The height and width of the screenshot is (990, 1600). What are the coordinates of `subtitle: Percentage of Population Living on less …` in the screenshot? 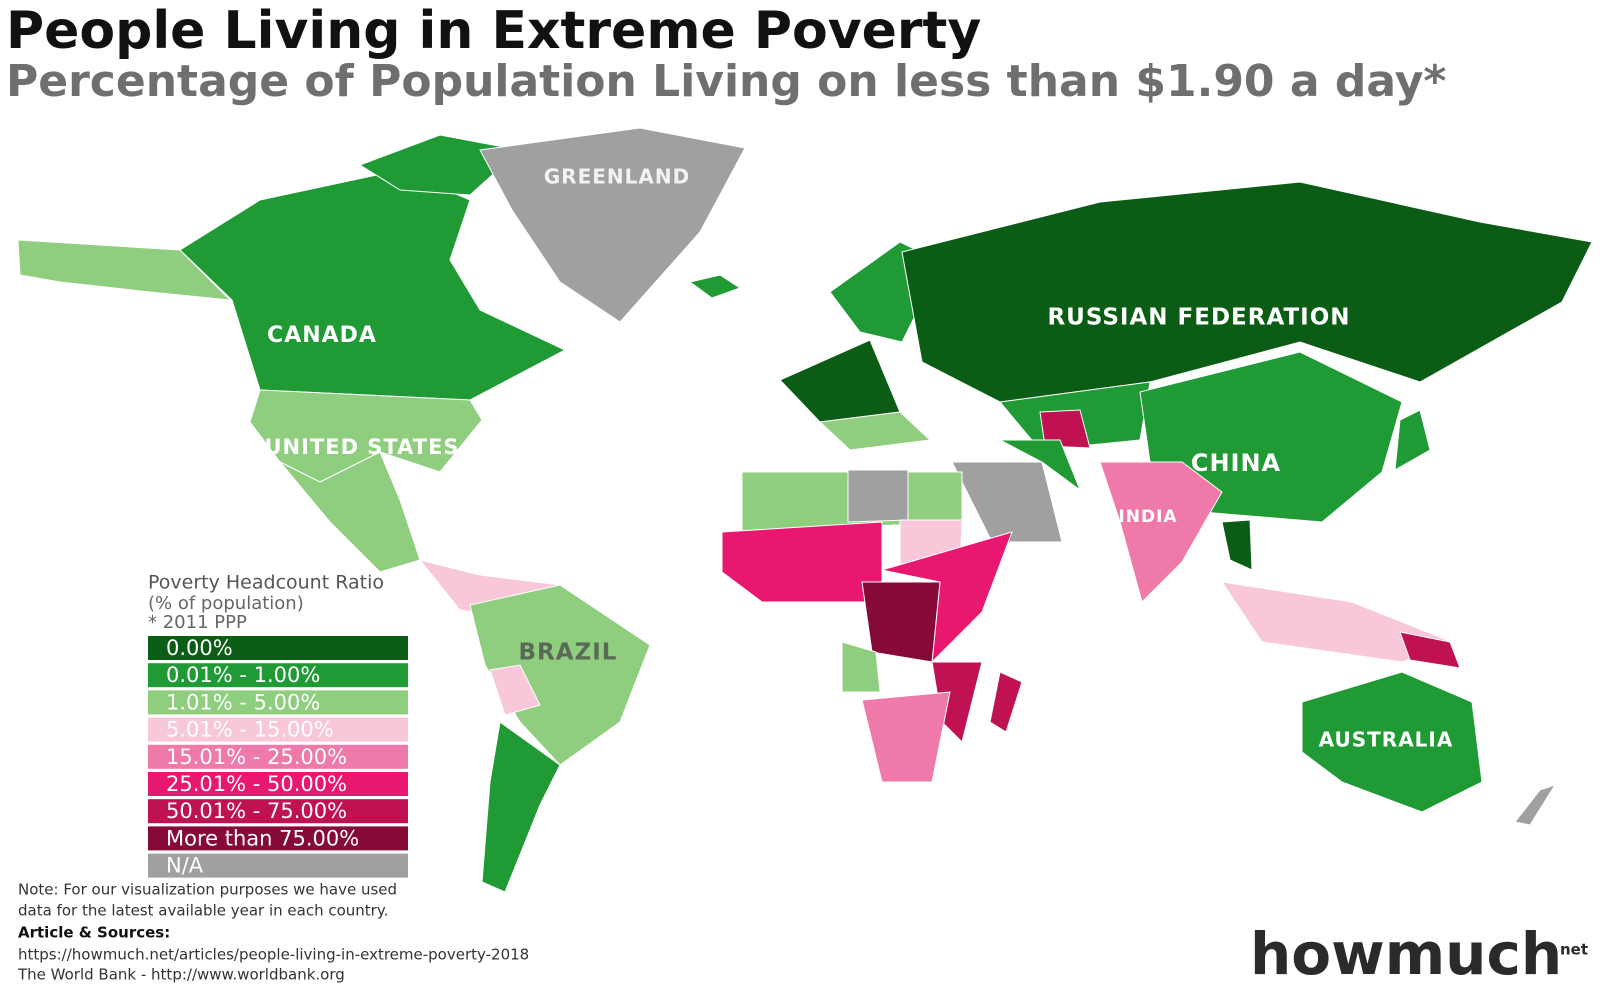 It's located at (726, 81).